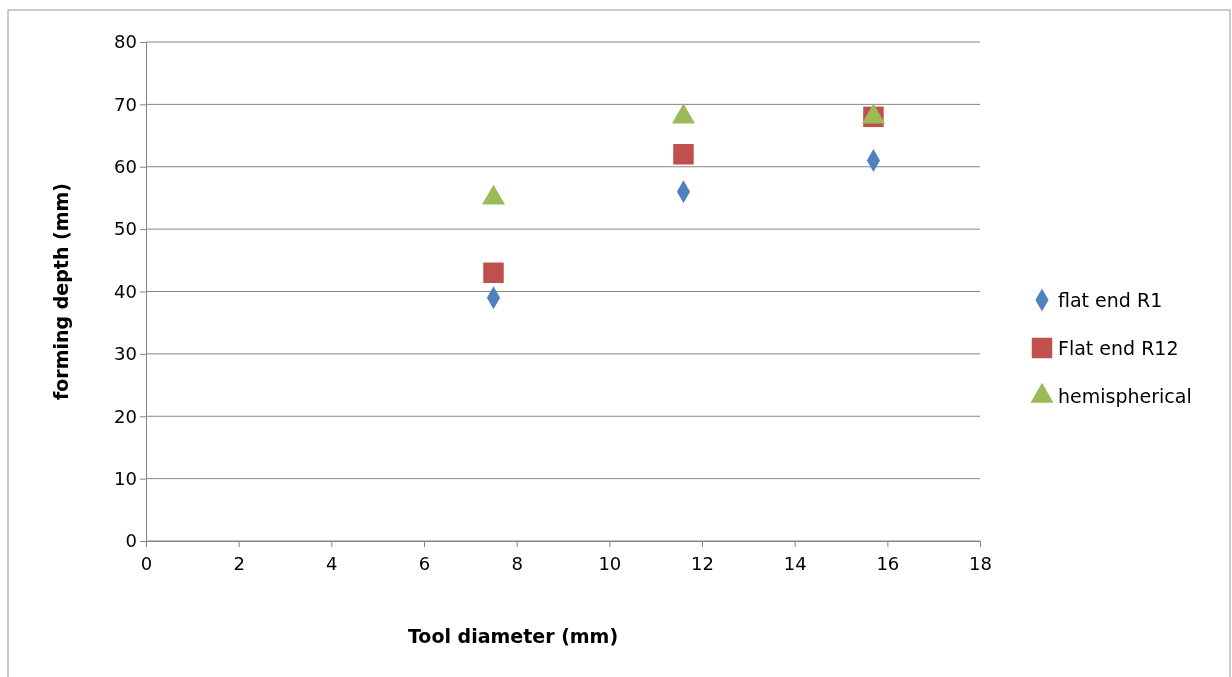 The height and width of the screenshot is (677, 1232). I want to click on y-tick-label: 0, so click(131, 541).